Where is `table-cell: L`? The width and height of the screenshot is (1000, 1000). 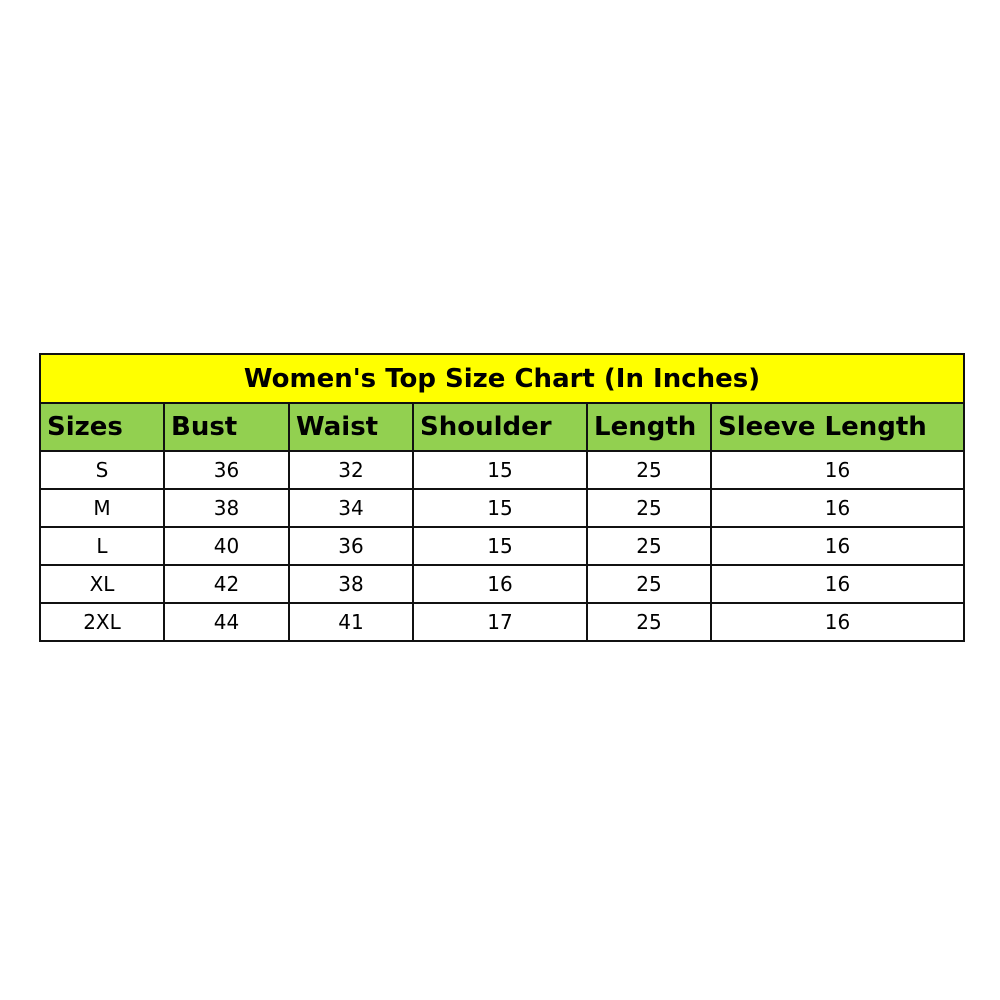 table-cell: L is located at coordinates (102, 546).